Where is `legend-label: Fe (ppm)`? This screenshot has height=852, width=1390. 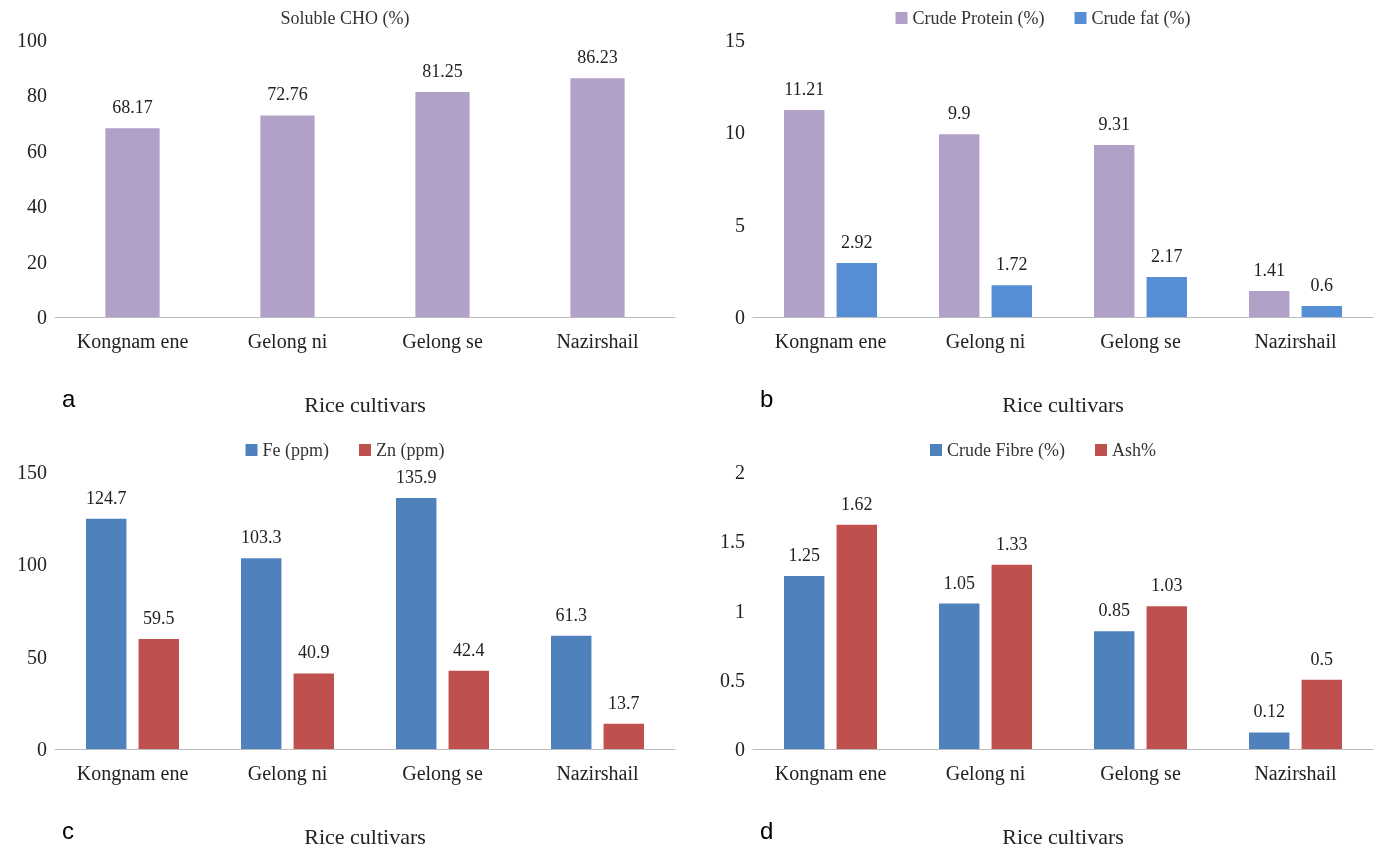
legend-label: Fe (ppm) is located at coordinates (296, 450).